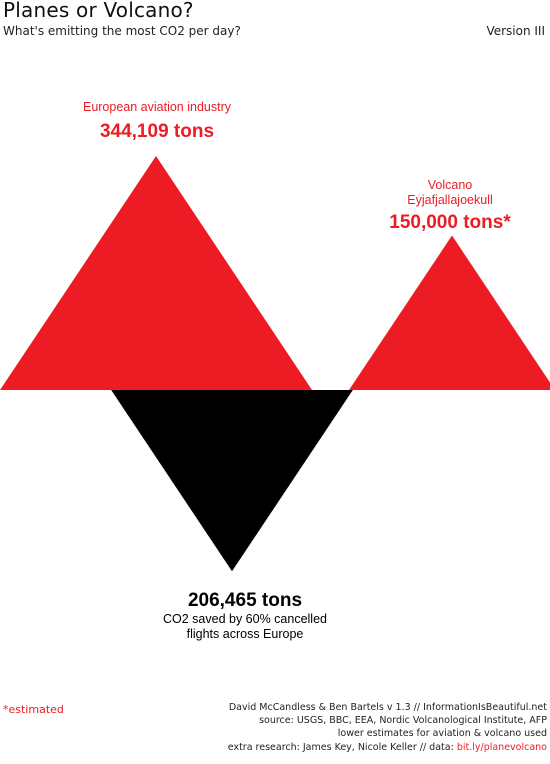  I want to click on volcano-label: Volcano Eyjafjallajoekull 150,000 tons*, so click(450, 206).